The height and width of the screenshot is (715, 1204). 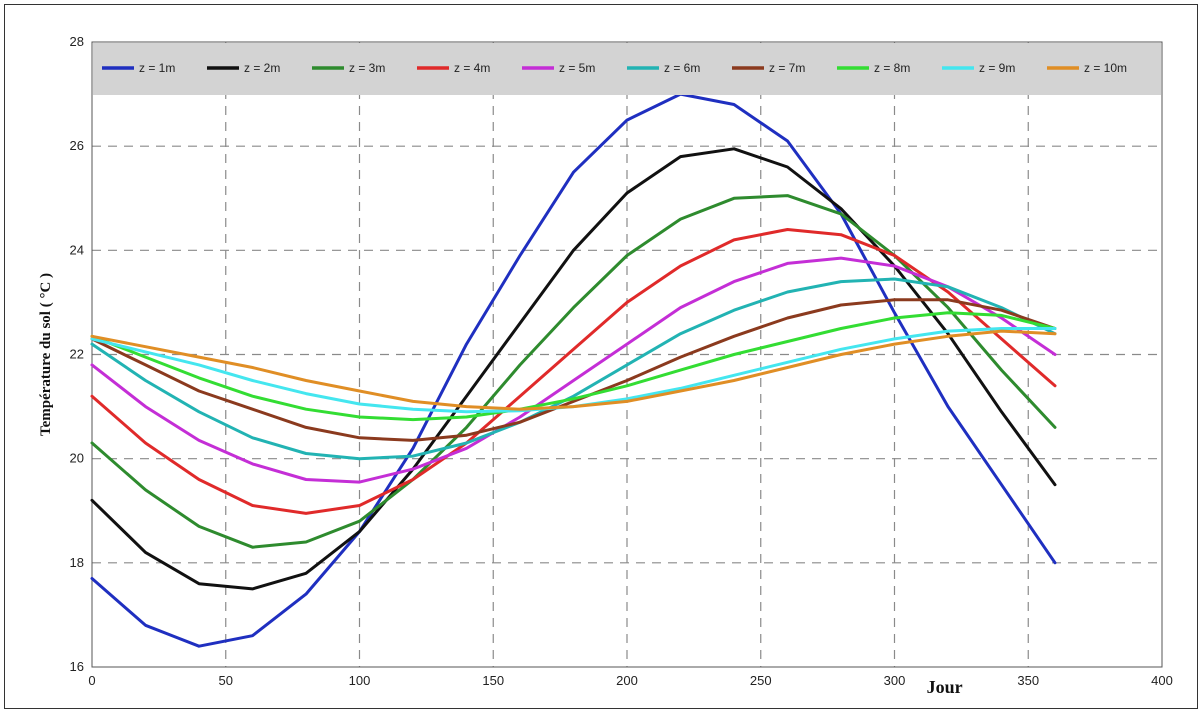 What do you see at coordinates (1105, 68) in the screenshot?
I see `legend-label: z = 10m` at bounding box center [1105, 68].